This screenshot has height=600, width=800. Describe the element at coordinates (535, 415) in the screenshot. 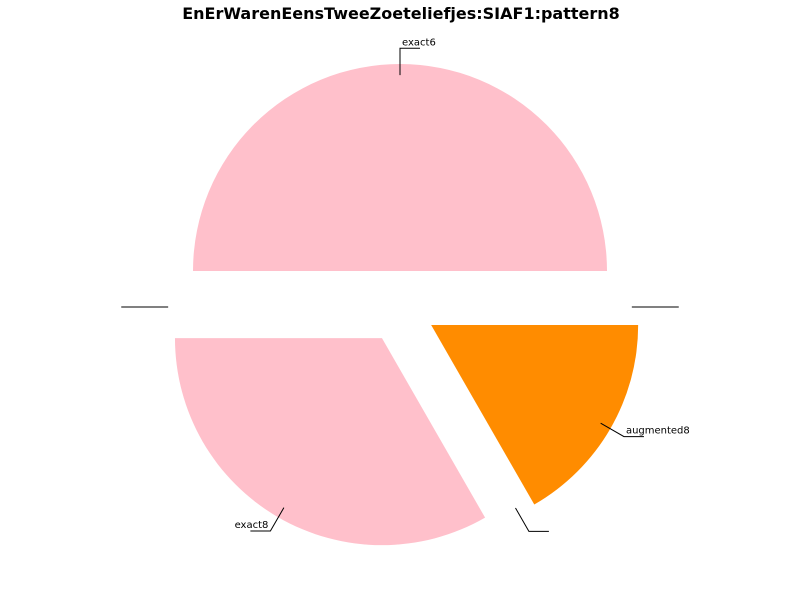

I see `pie-slice-augmented8` at that location.